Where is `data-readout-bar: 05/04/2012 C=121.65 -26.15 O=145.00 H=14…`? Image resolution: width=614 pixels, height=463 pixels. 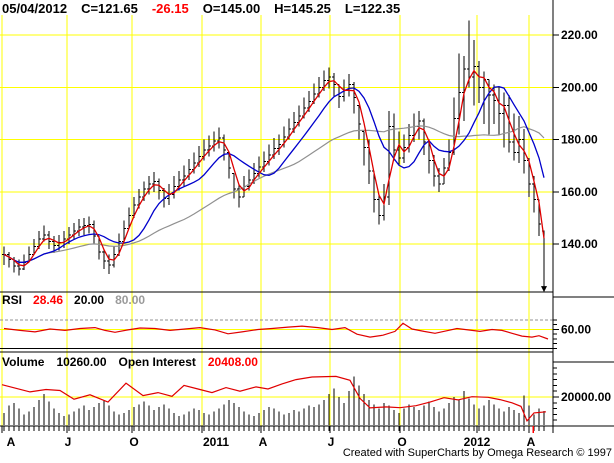
data-readout-bar: 05/04/2012 C=121.65 -26.15 O=145.00 H=14… is located at coordinates (201, 8).